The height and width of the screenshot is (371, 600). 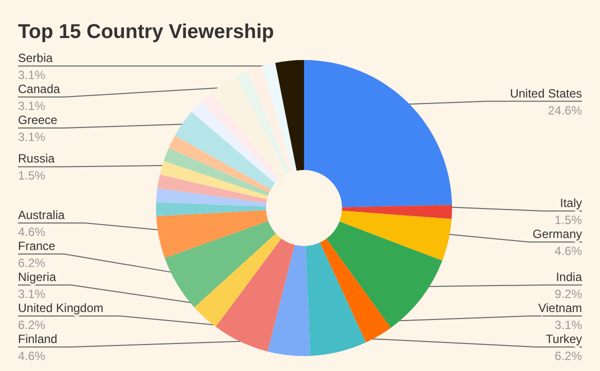 I want to click on slice-label: Italy, so click(x=571, y=203).